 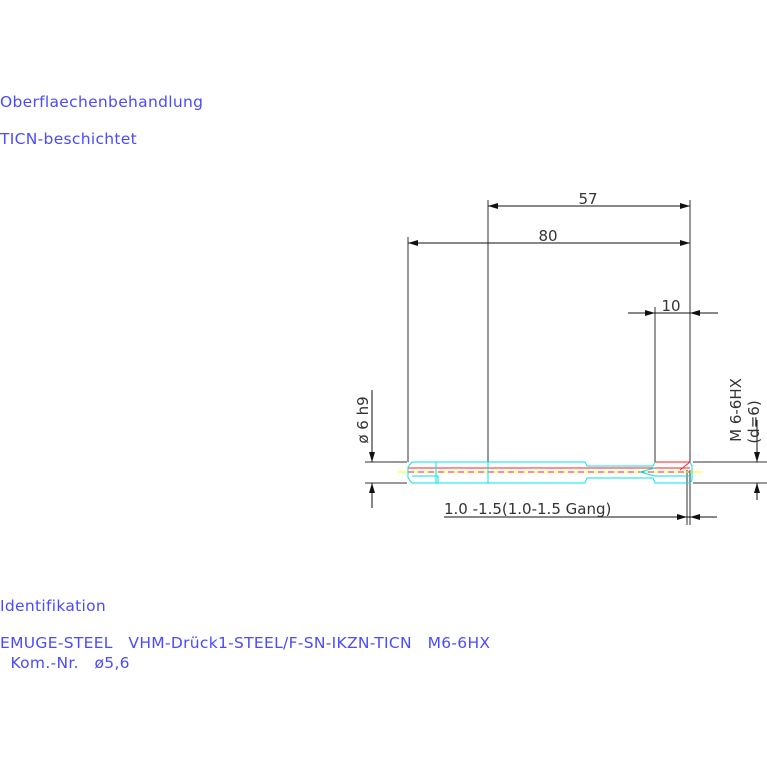 What do you see at coordinates (53, 606) in the screenshot?
I see `identification-heading: Identifikation` at bounding box center [53, 606].